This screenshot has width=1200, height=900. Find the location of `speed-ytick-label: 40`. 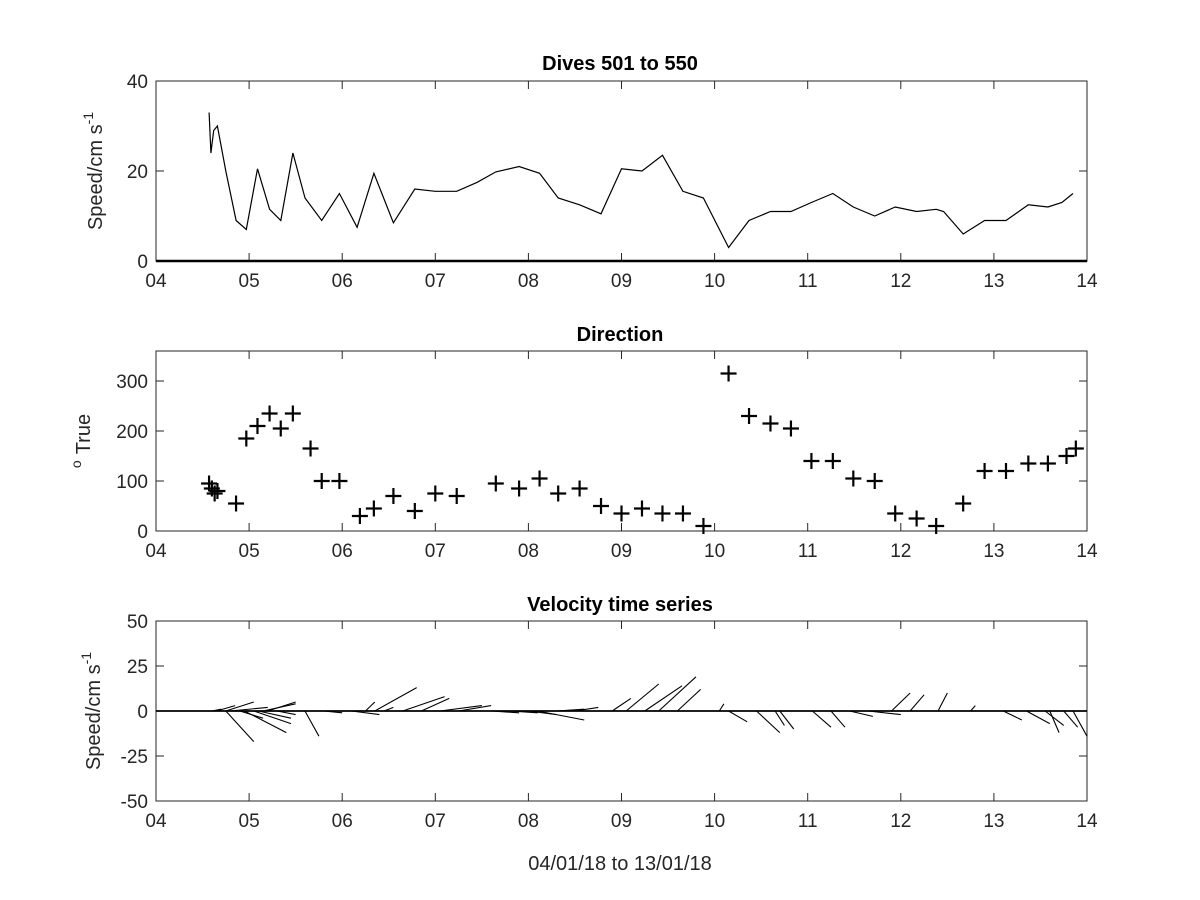

speed-ytick-label: 40 is located at coordinates (137, 82).